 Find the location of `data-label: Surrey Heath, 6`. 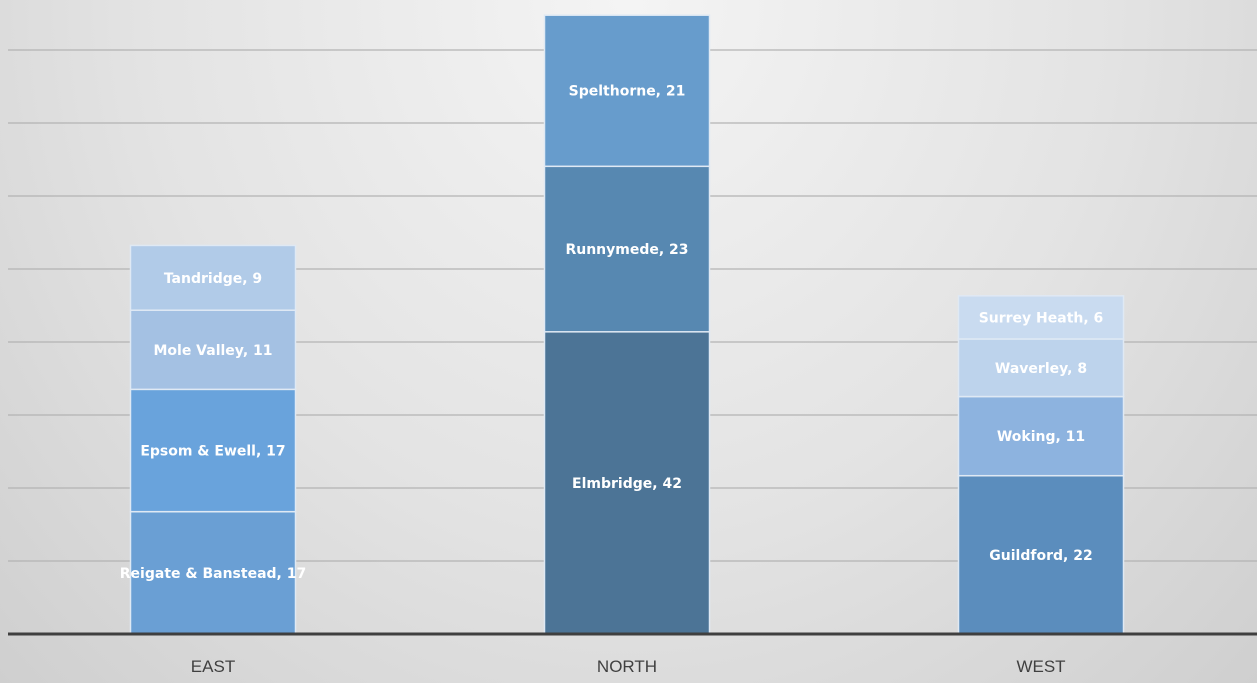

data-label: Surrey Heath, 6 is located at coordinates (1041, 318).